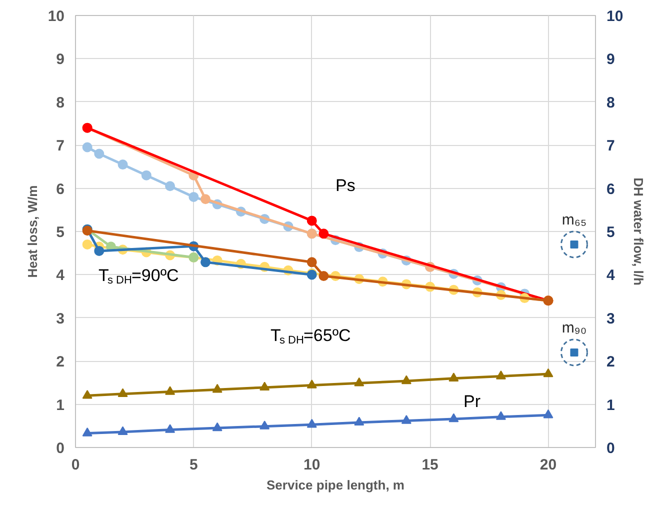 The height and width of the screenshot is (517, 660). Describe the element at coordinates (610, 59) in the screenshot. I see `y2-tick-label: 9` at that location.